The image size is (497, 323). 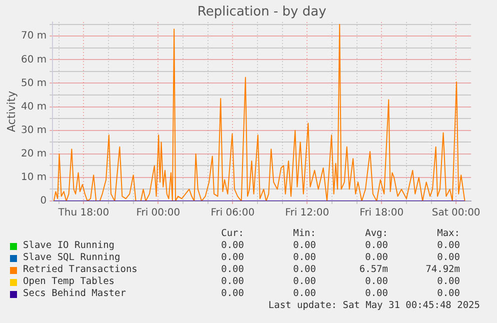 I want to click on legend-label: Open Temp Tables, so click(x=69, y=282).